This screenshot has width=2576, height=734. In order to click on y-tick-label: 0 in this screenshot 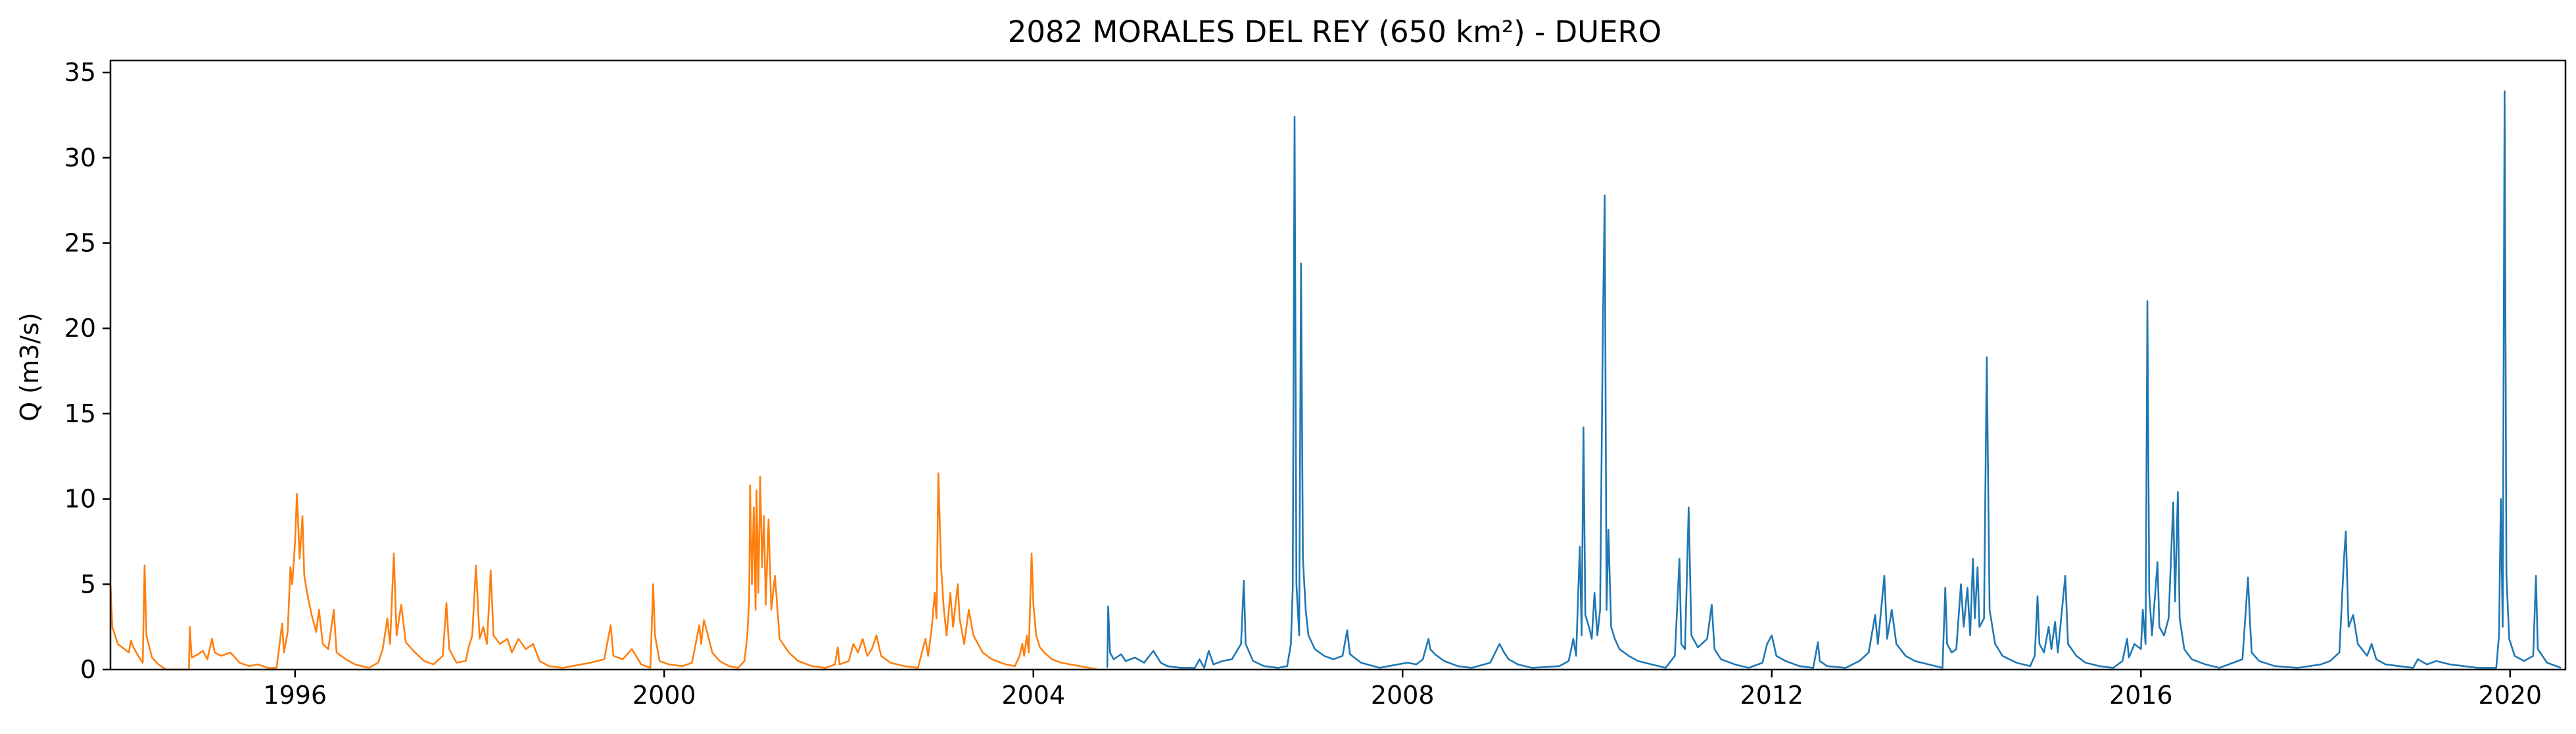, I will do `click(88, 670)`.